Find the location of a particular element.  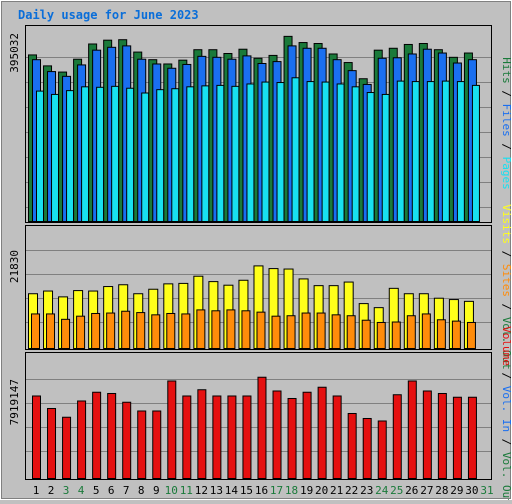

chart-title: Daily usage for June 2023 is located at coordinates (108, 15).